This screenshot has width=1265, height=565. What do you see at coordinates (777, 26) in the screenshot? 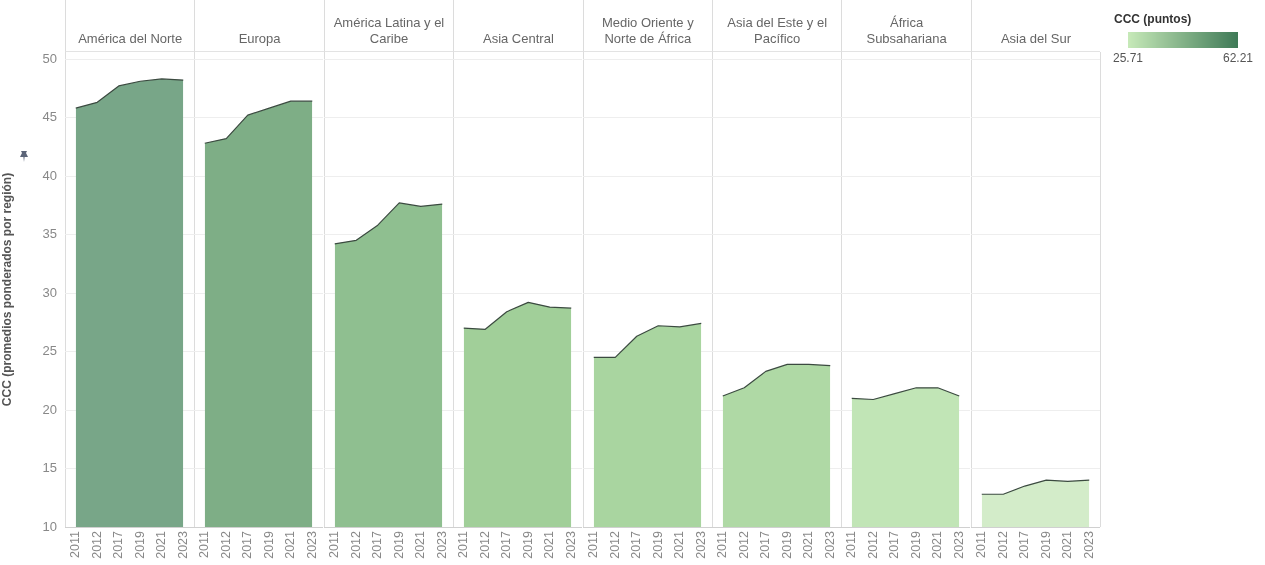
I see `chart-title: Asia del Este y el Pacífico` at bounding box center [777, 26].